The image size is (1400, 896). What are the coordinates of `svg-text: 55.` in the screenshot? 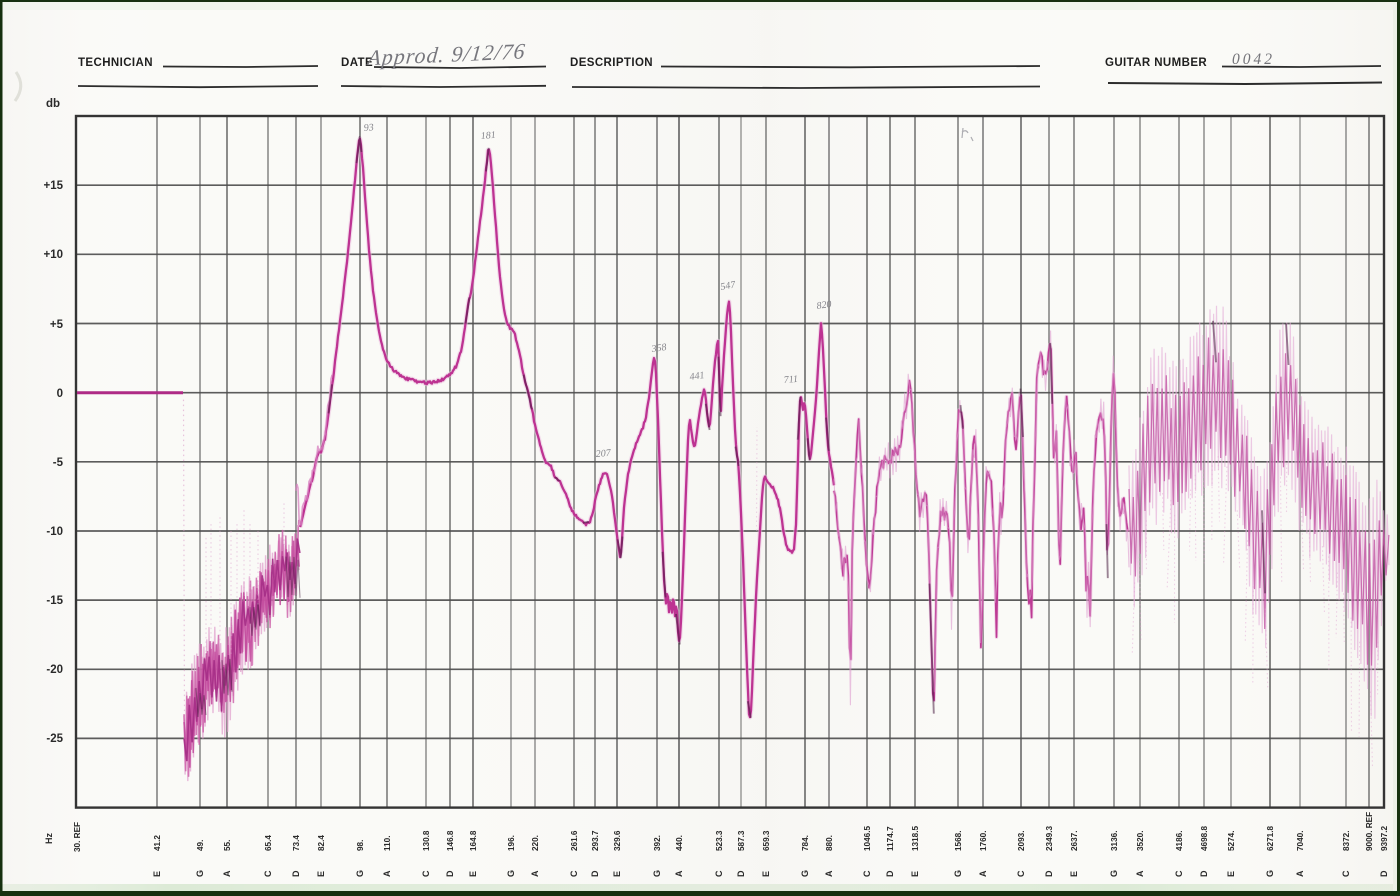 It's located at (227, 845).